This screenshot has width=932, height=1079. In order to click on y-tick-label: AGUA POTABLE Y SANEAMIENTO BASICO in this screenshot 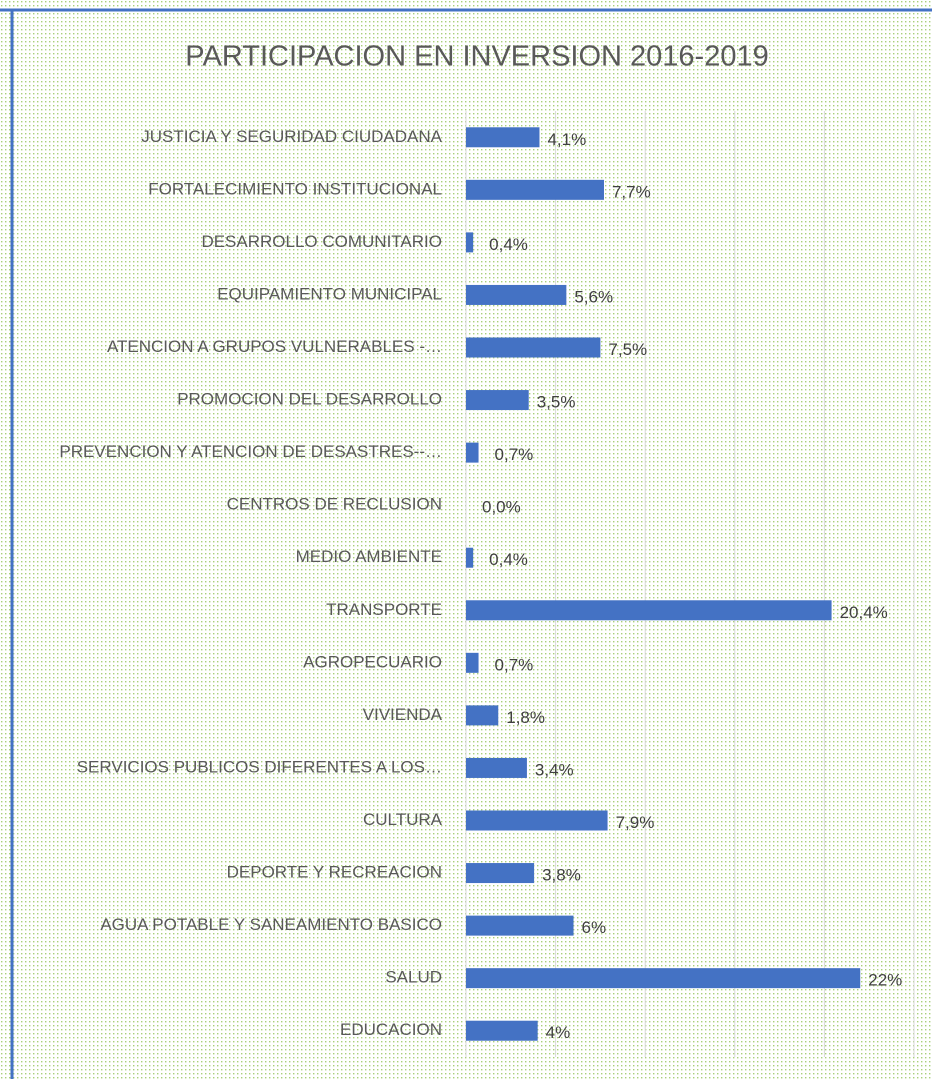, I will do `click(271, 924)`.